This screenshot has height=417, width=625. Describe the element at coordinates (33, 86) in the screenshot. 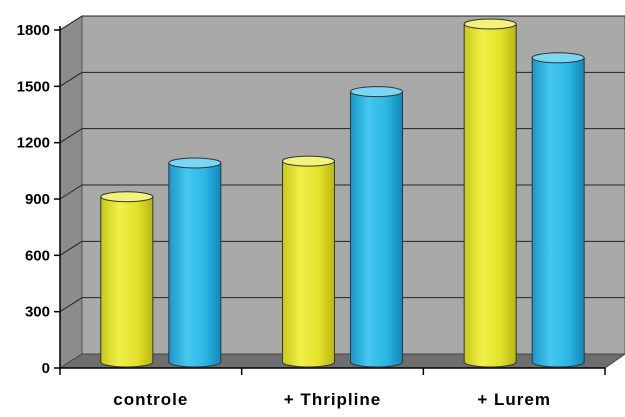

I see `y-tick-label: 1500` at that location.